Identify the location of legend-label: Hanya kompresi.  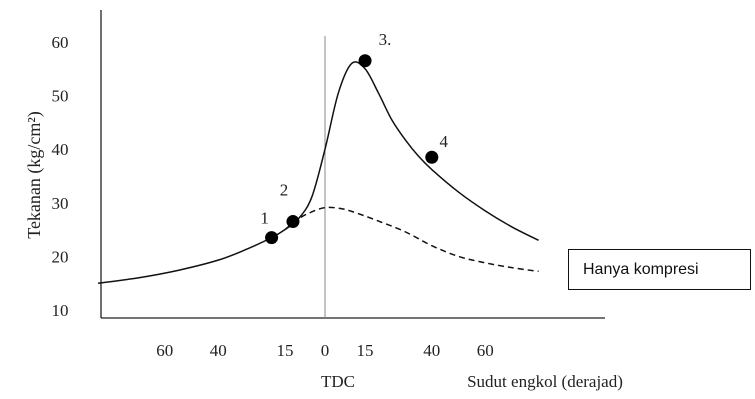
(641, 269).